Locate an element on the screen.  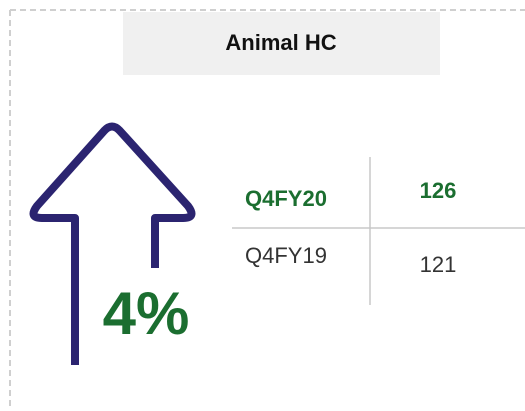
period-value: 121 is located at coordinates (438, 264).